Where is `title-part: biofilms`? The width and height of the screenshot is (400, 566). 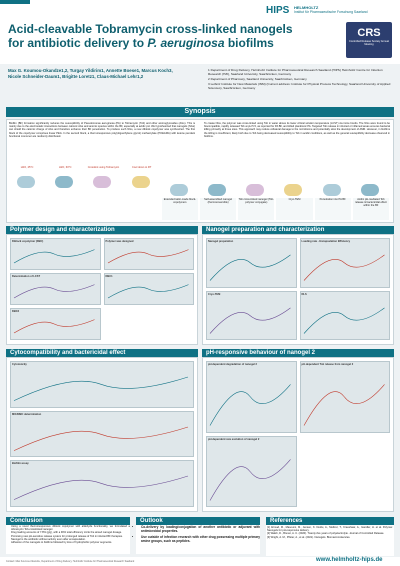 title-part: biofilms is located at coordinates (249, 43).